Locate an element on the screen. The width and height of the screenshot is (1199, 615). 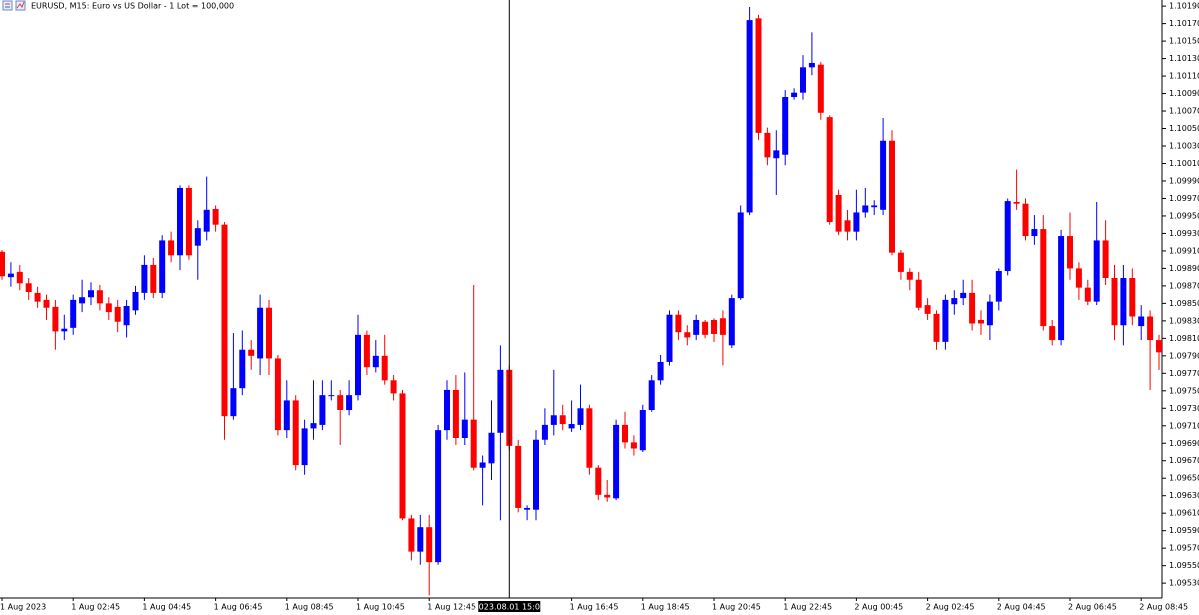
y-tick-label: 1.09910 is located at coordinates (1184, 250).